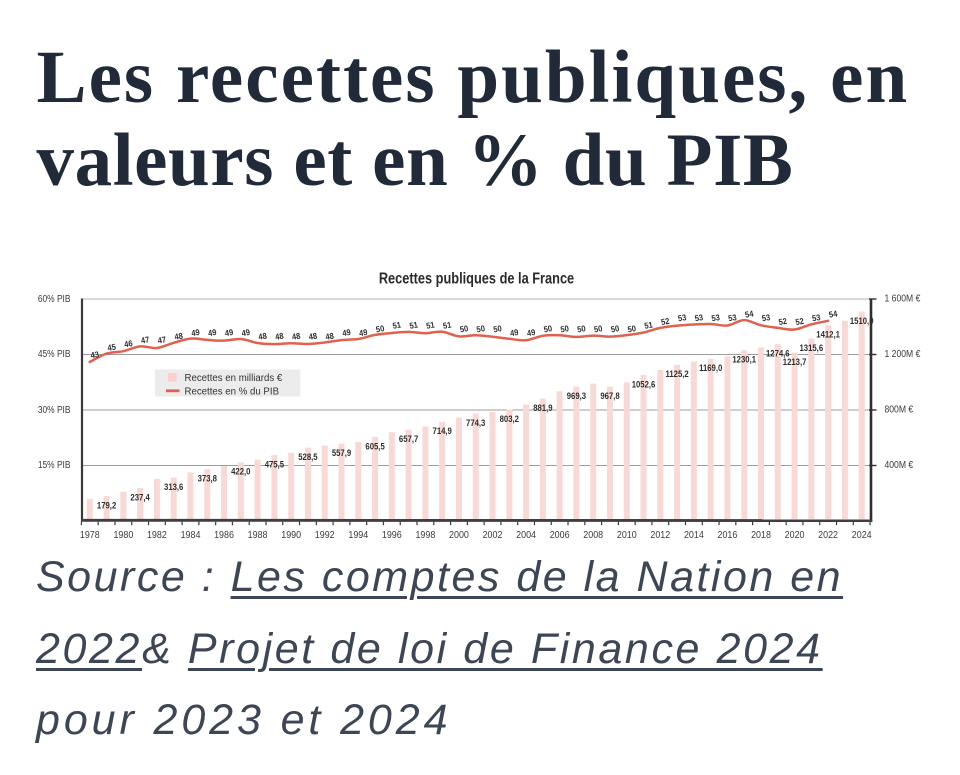  I want to click on svg-text: 714,9, so click(443, 431).